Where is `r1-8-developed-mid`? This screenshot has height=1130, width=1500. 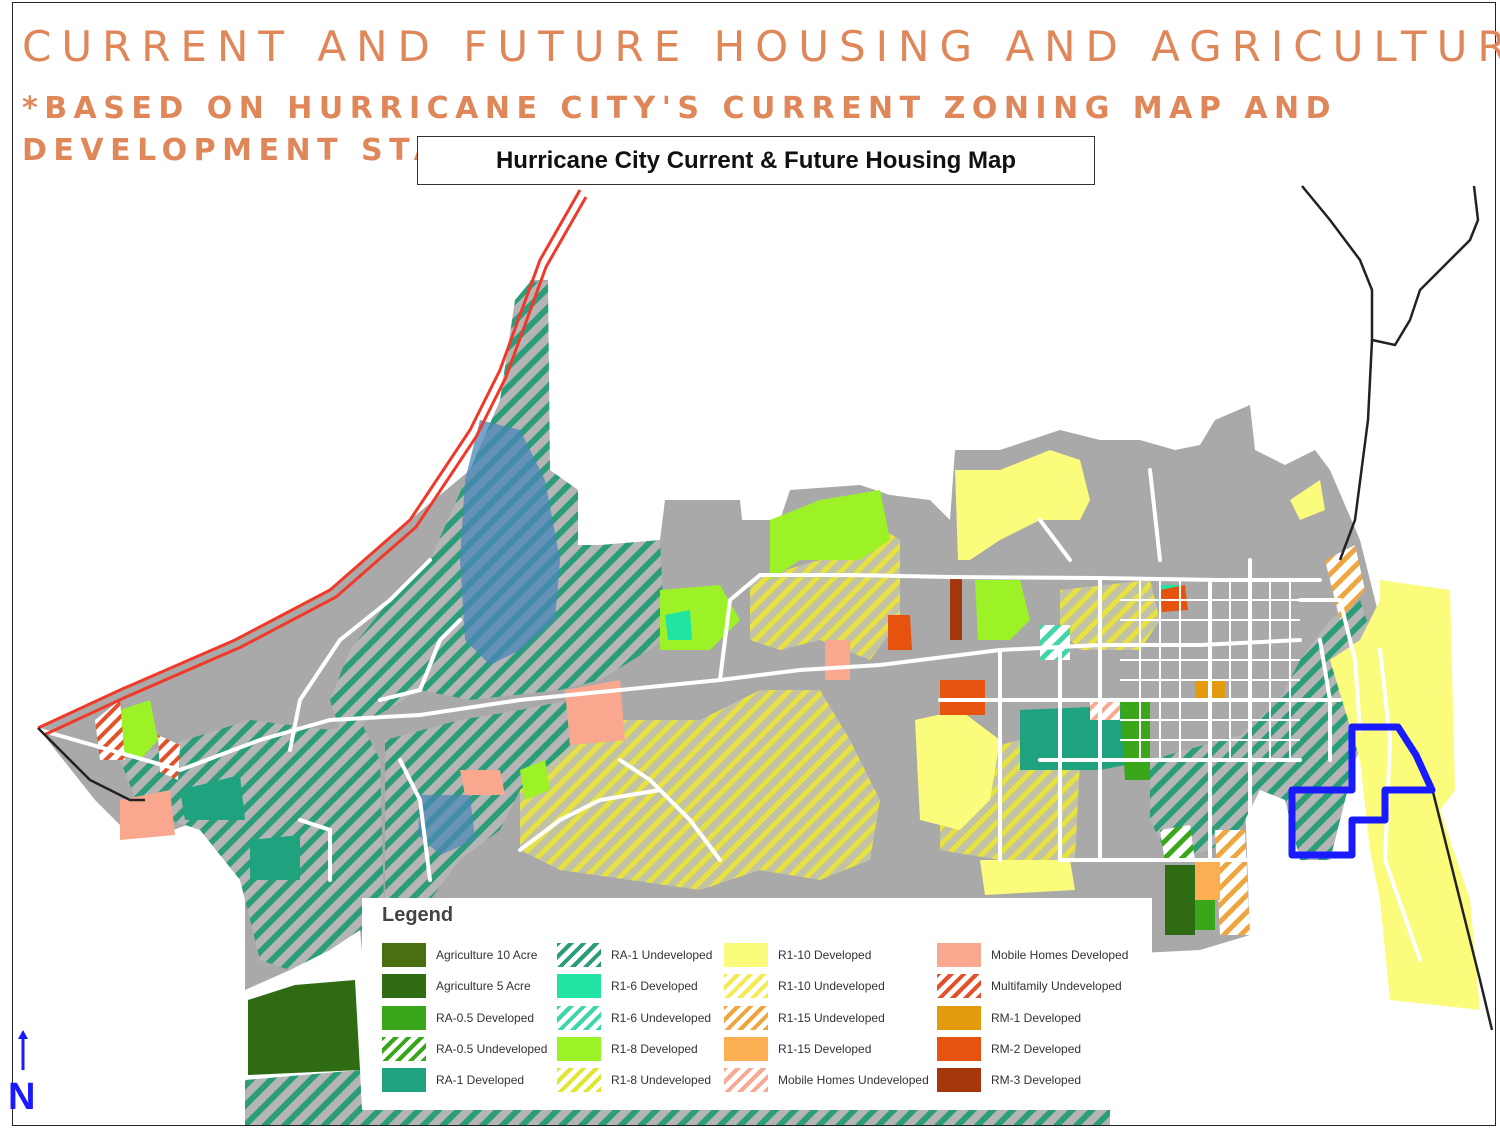
r1-8-developed-mid is located at coordinates (1002, 610).